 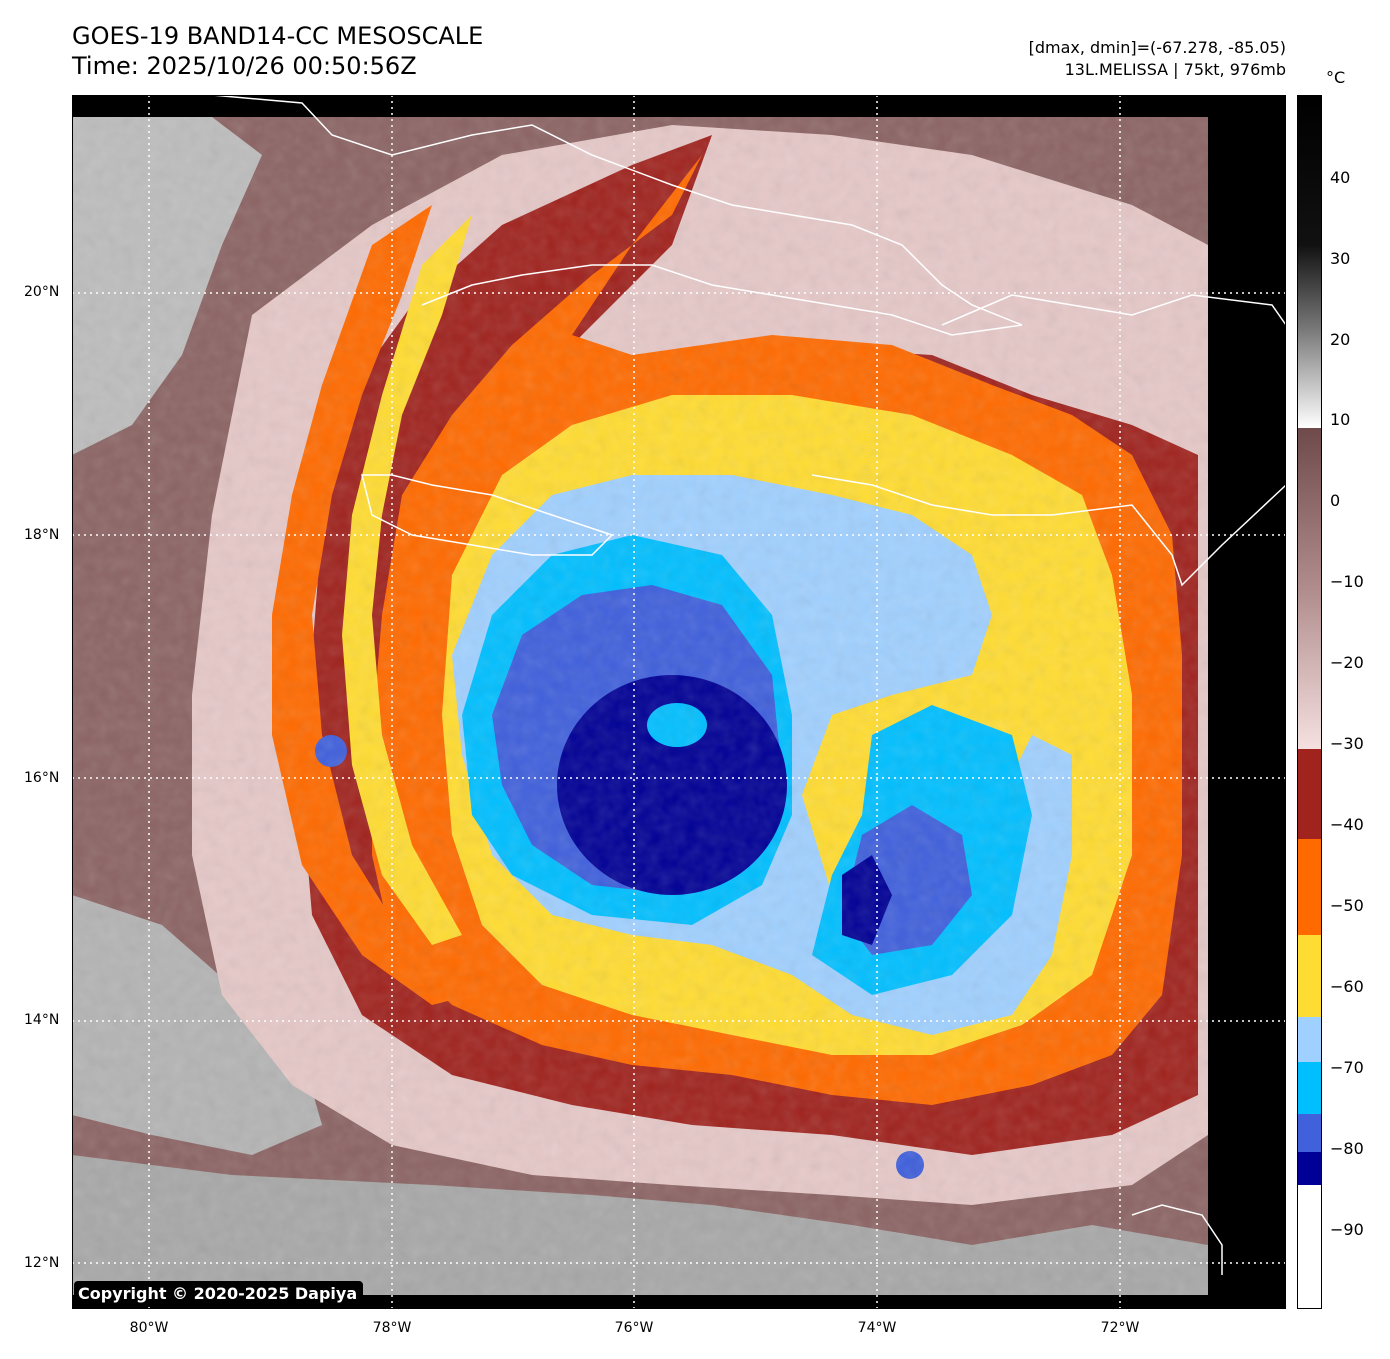 I want to click on colorbar-cyan-segment, so click(x=1309, y=1088).